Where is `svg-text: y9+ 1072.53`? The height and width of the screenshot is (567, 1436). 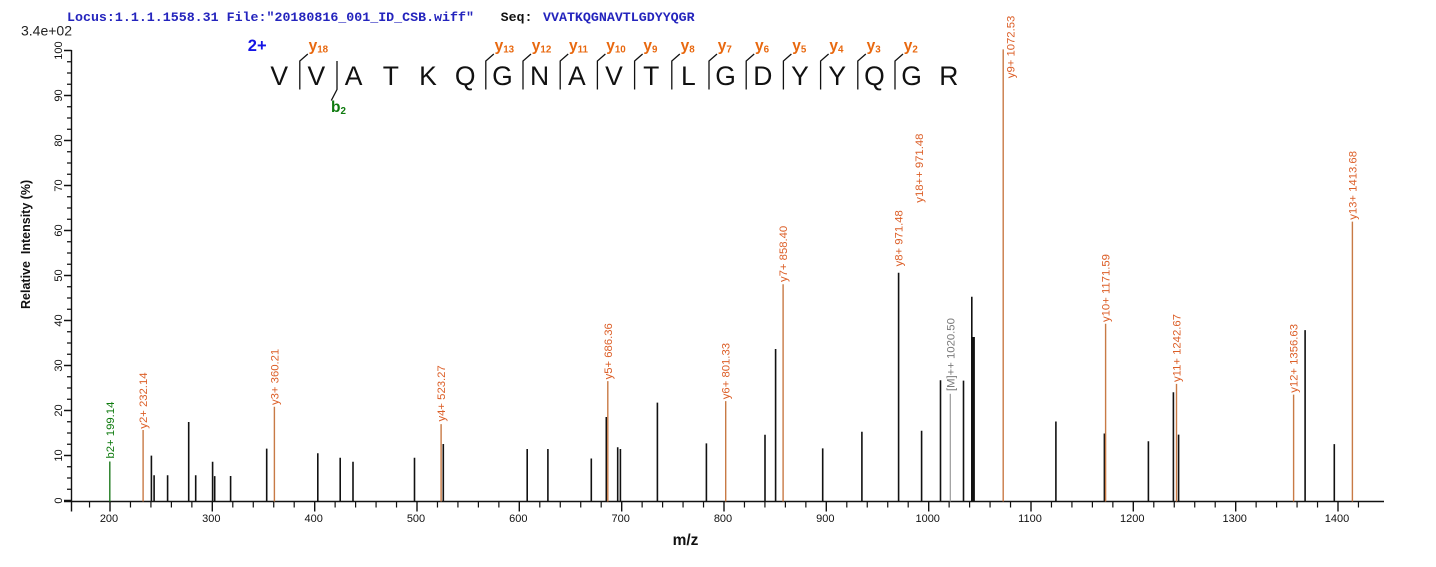
svg-text: y9+ 1072.53 is located at coordinates (1012, 47).